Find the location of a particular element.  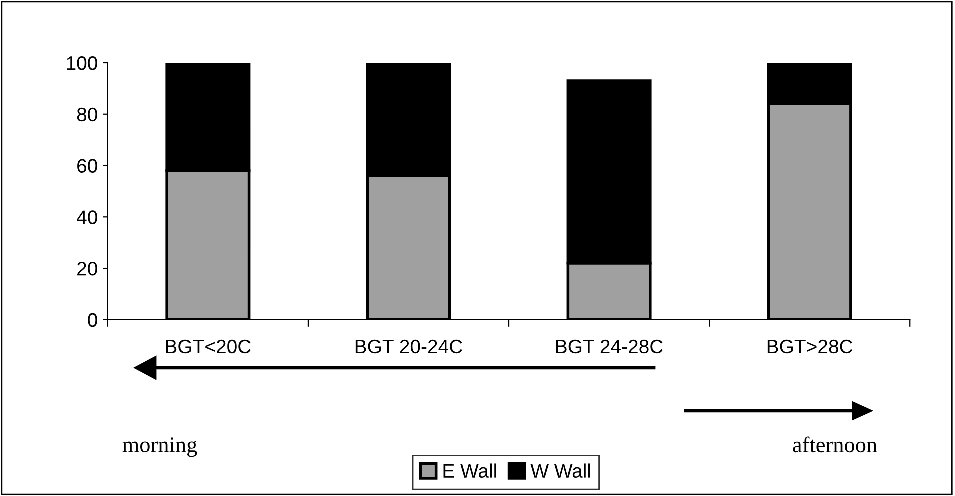

y-tick-label: 40 is located at coordinates (87, 217).